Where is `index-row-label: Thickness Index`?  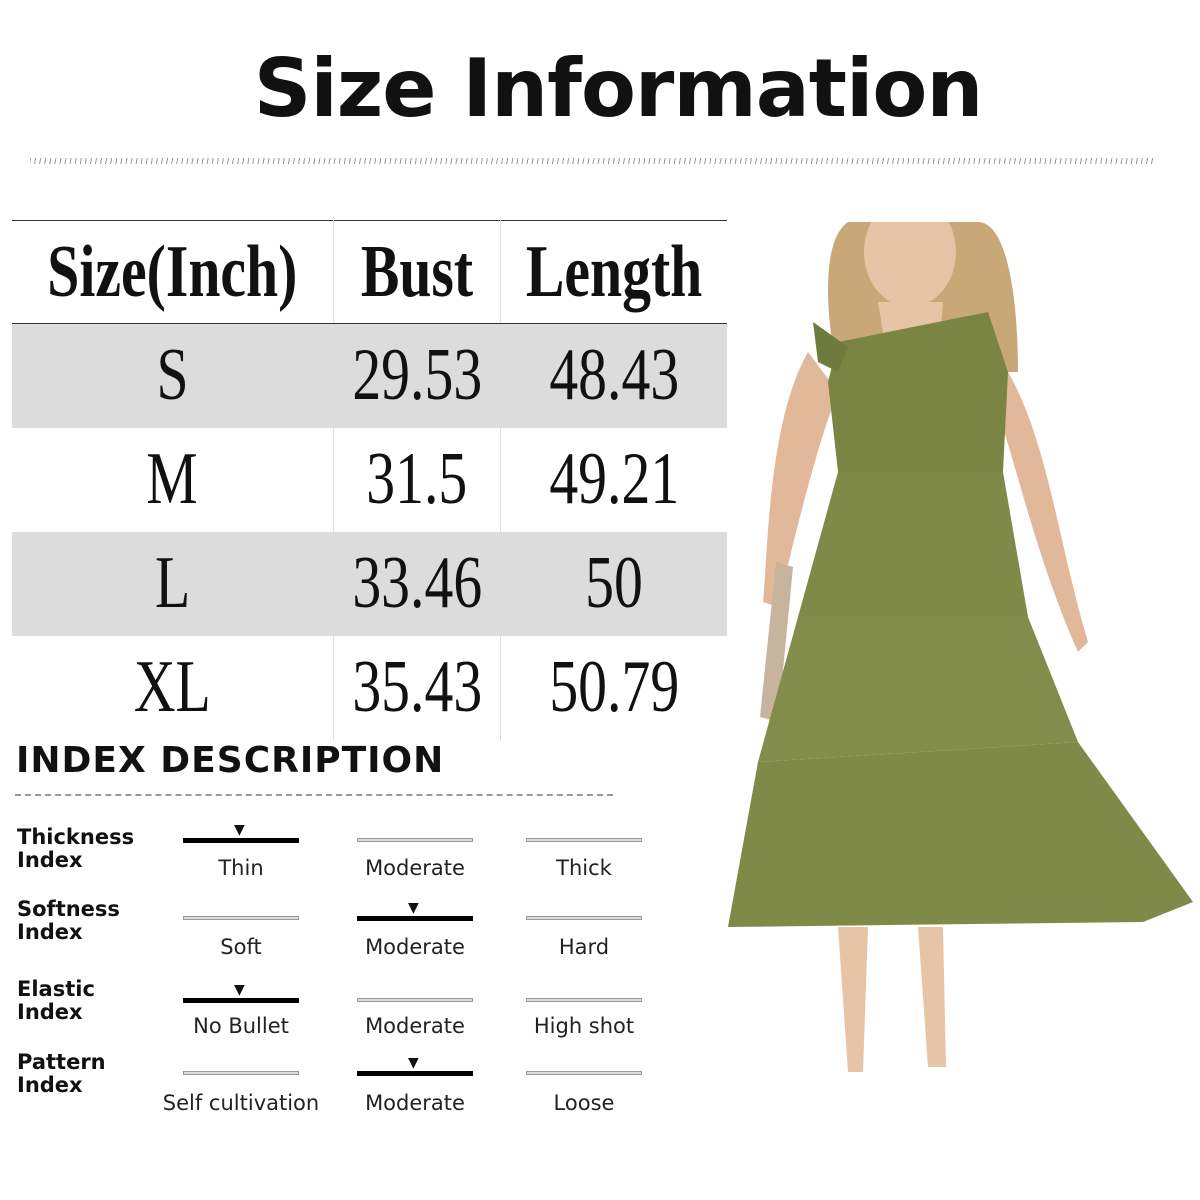 index-row-label: Thickness Index is located at coordinates (75, 849).